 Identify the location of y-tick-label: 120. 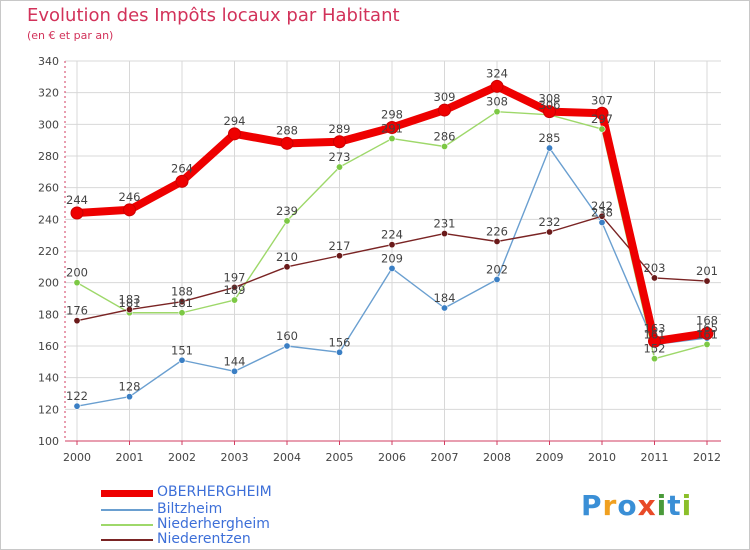
(48, 409).